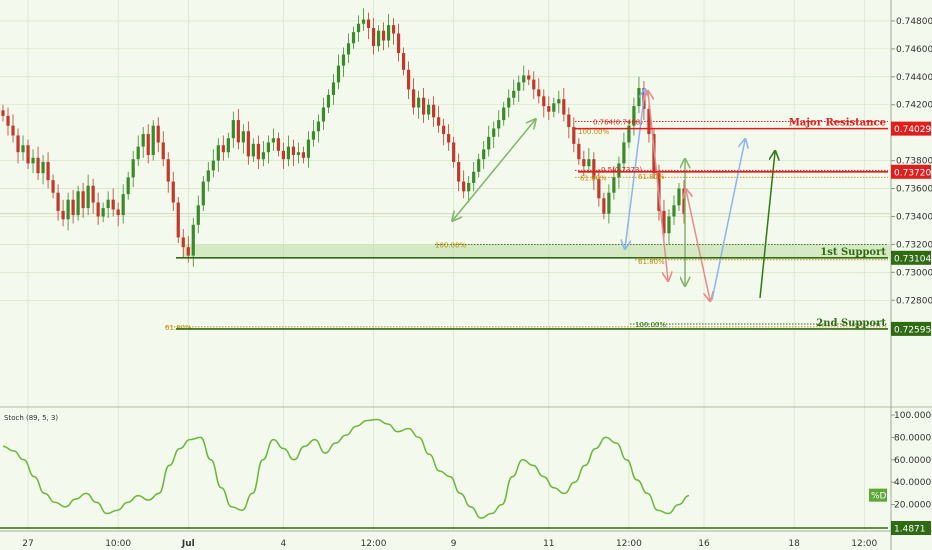  What do you see at coordinates (913, 416) in the screenshot?
I see `stoch-tick-label: 100.0000` at bounding box center [913, 416].